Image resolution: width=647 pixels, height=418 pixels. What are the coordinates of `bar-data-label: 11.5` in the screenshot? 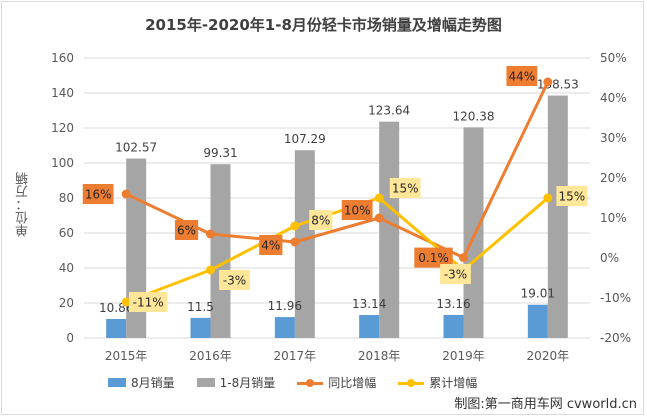 It's located at (200, 307).